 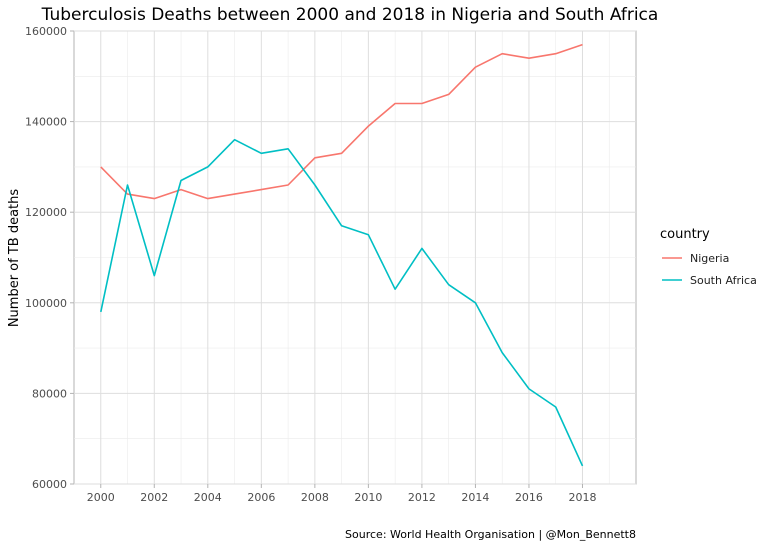 I want to click on x-axis-ticks: 2000 2002 2004 2006 2008 2010 2012 2014 2016 2018, so click(x=341, y=494).